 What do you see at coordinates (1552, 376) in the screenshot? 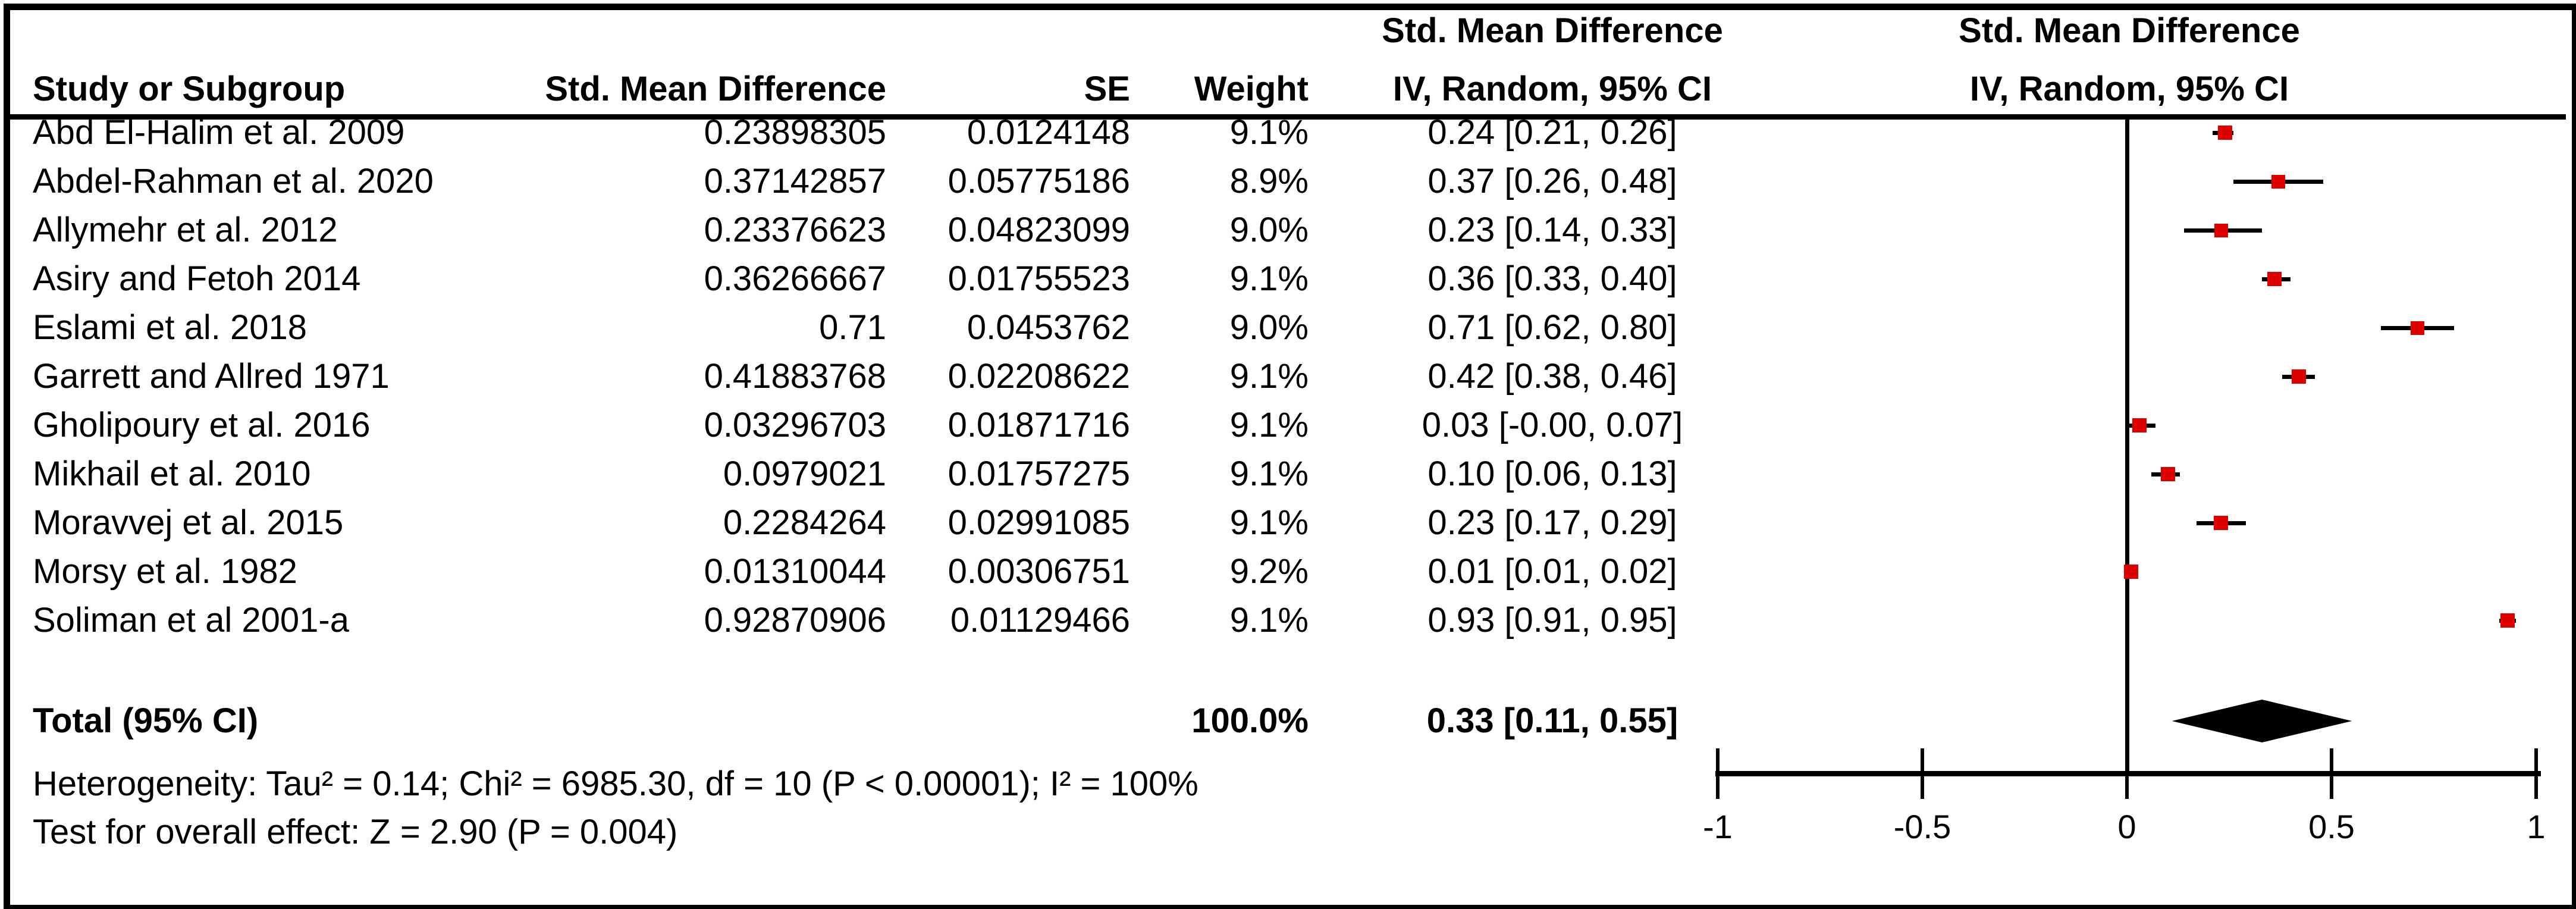
I see `study-ci-value: 0.42 [0.38, 0.46]` at bounding box center [1552, 376].